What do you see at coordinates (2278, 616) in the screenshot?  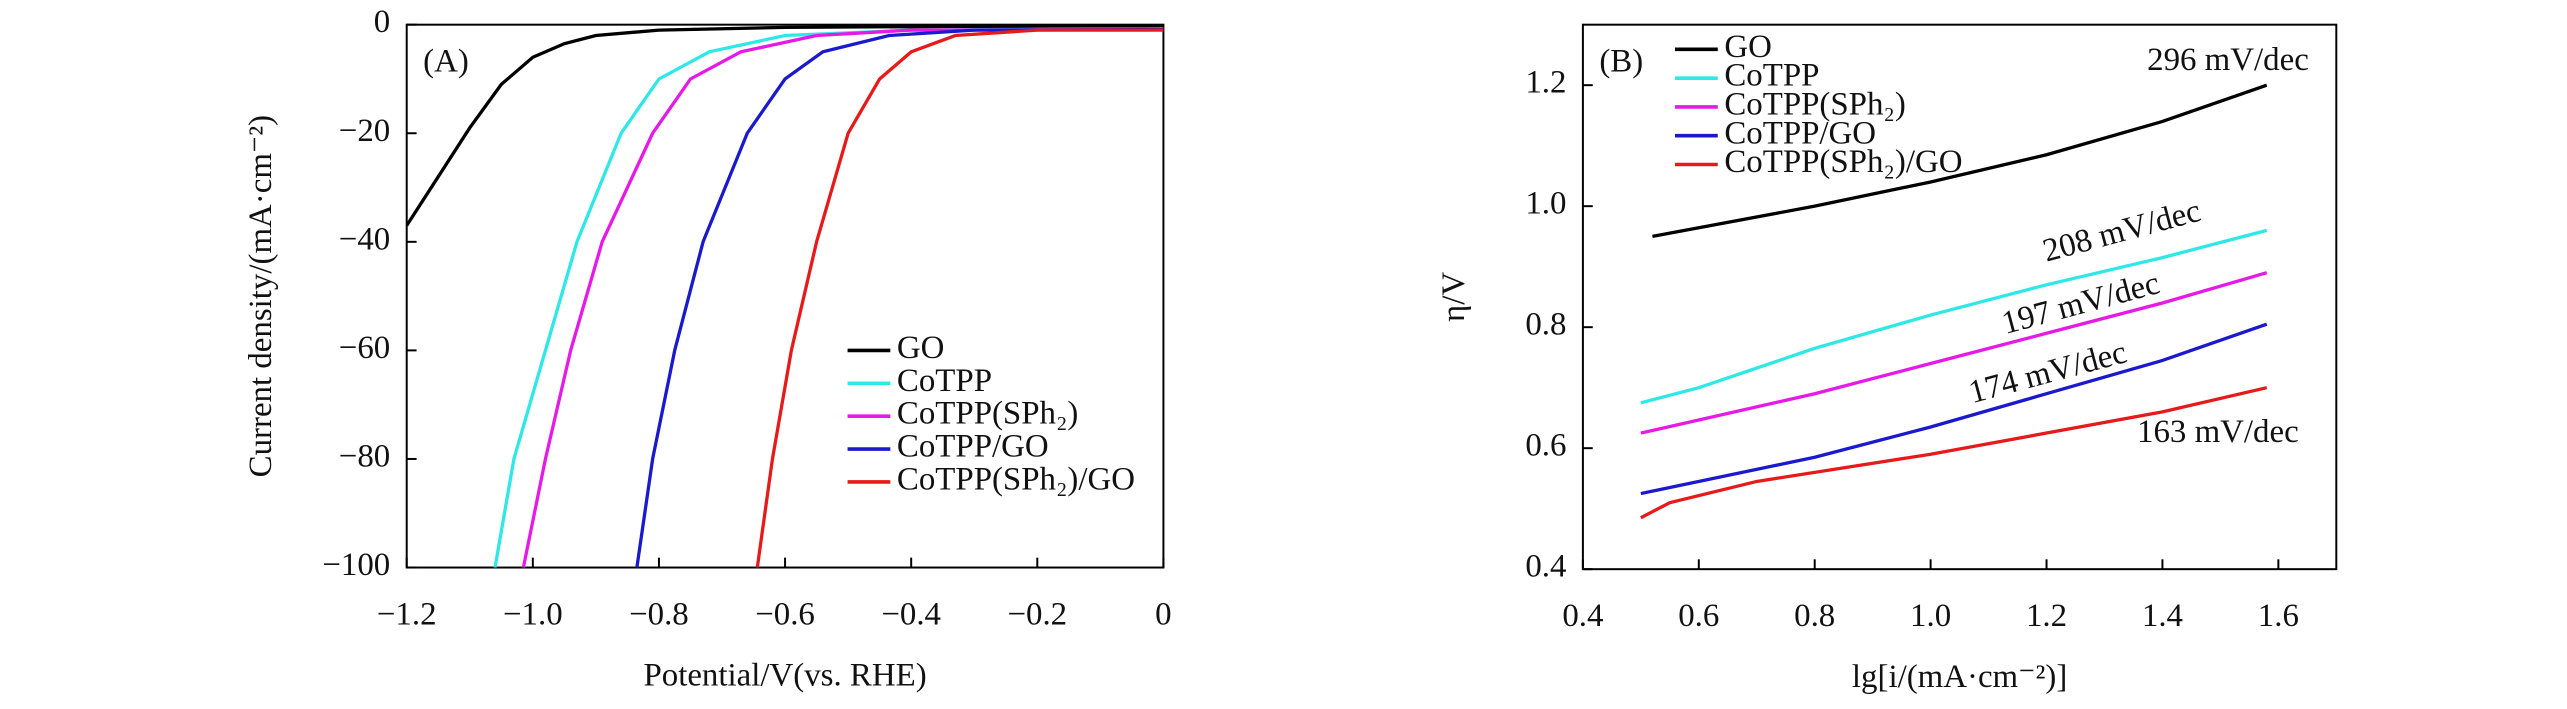 I see `x-tick-label: 1.6` at bounding box center [2278, 616].